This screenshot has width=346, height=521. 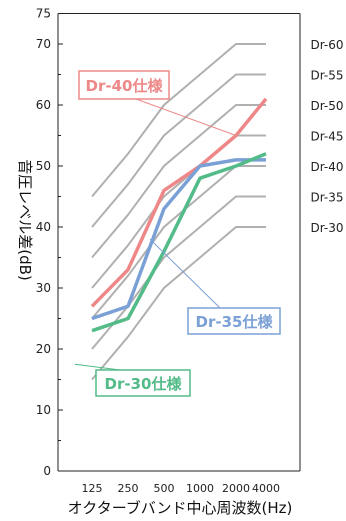 What do you see at coordinates (326, 228) in the screenshot?
I see `reference-curve-label-dr-30: Dr-30` at bounding box center [326, 228].